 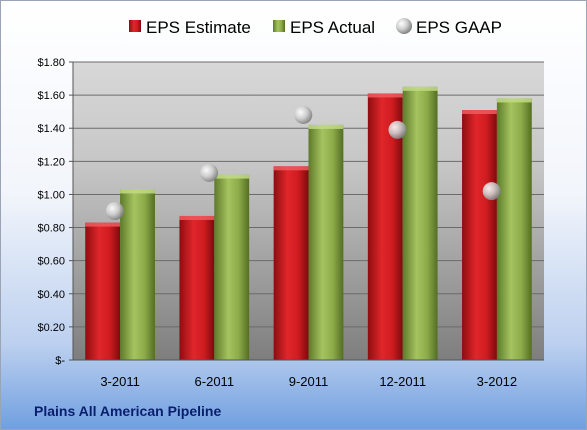 I want to click on x-tick-label: 12-2011, so click(x=402, y=381).